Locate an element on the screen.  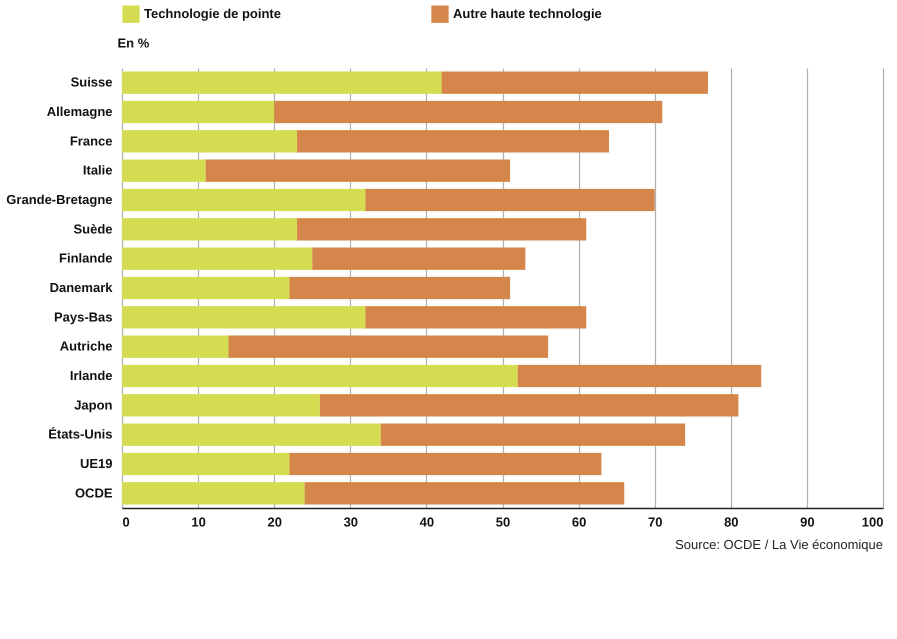
y-tick-label: Autriche is located at coordinates (86, 346).